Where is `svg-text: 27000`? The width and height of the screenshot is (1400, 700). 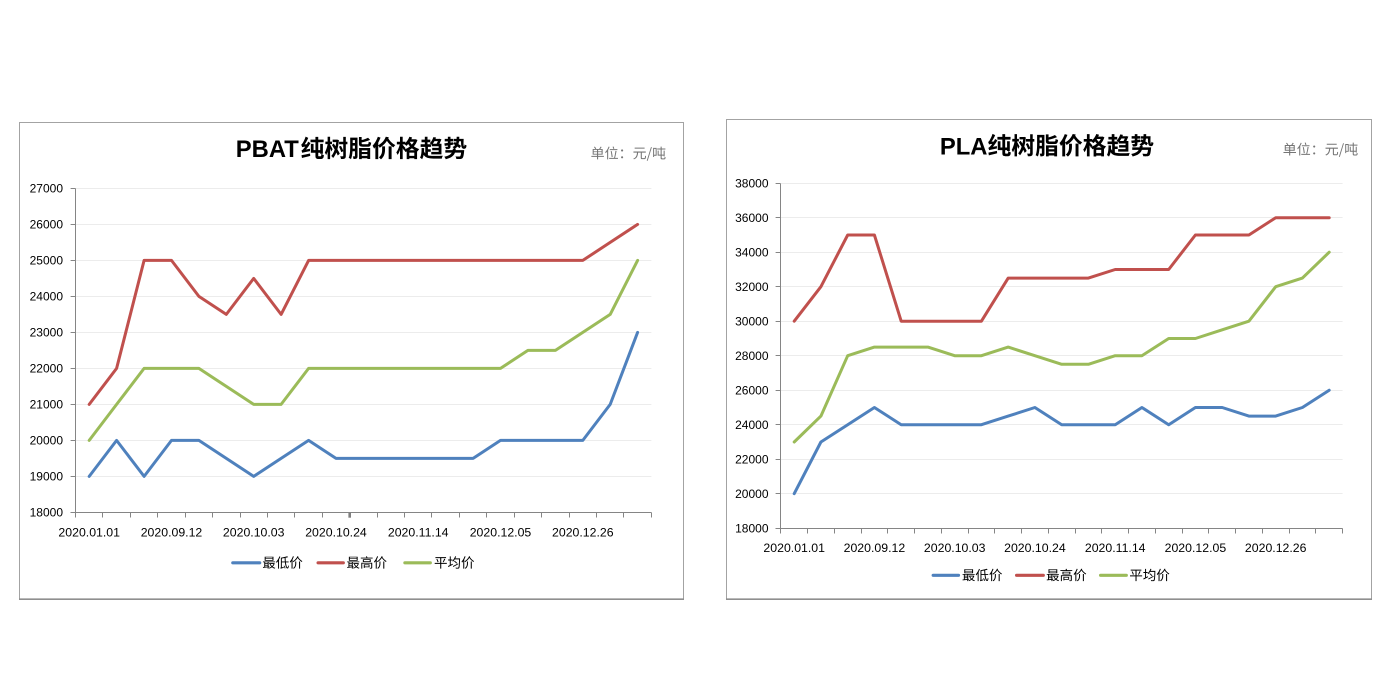
svg-text: 27000 is located at coordinates (47, 189).